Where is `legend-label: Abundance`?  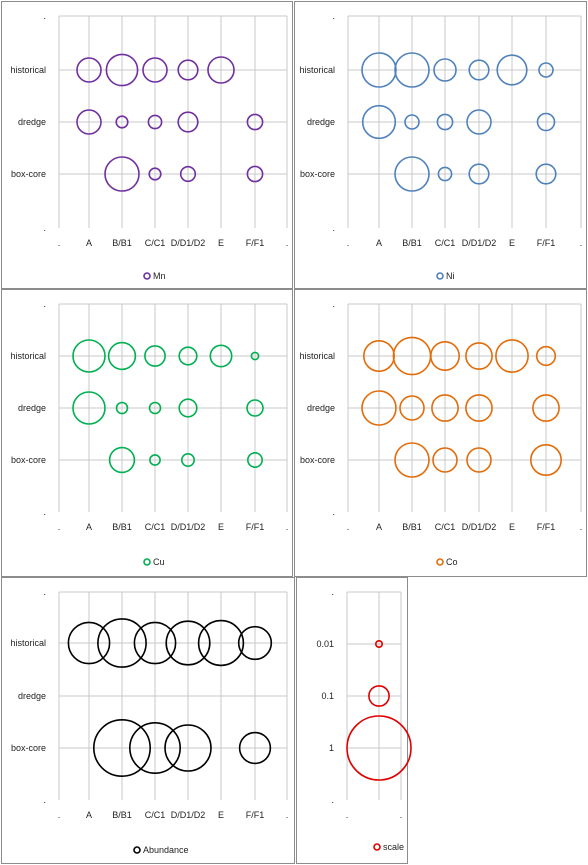
legend-label: Abundance is located at coordinates (166, 850).